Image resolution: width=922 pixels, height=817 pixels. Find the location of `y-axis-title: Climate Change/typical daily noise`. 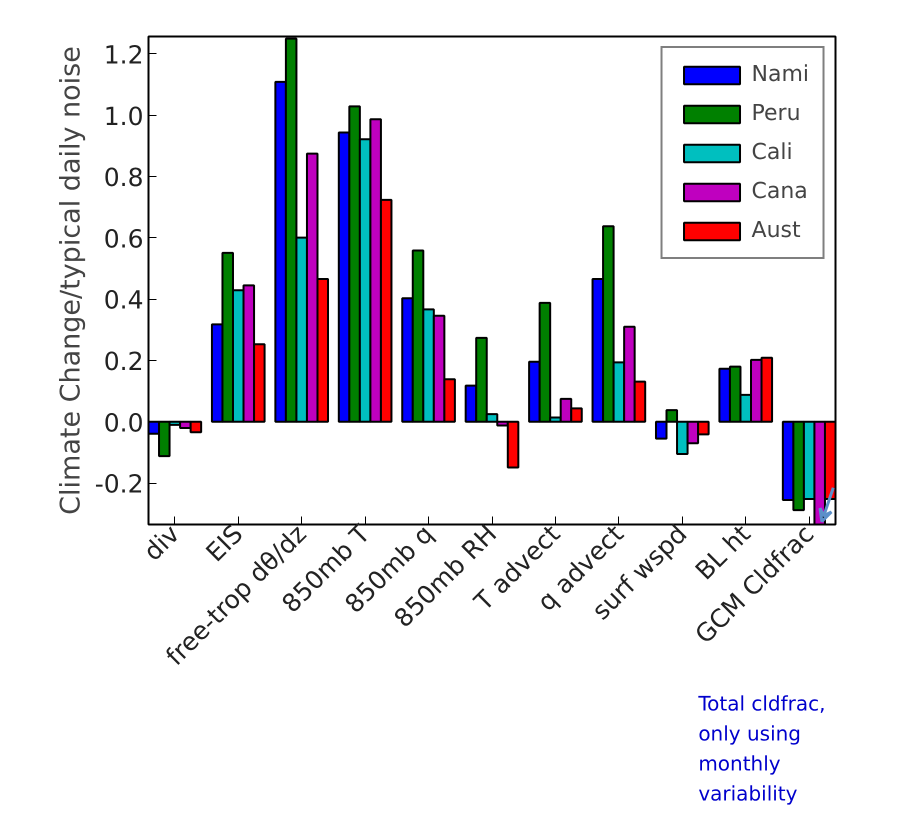

y-axis-title: Climate Change/typical daily noise is located at coordinates (71, 280).